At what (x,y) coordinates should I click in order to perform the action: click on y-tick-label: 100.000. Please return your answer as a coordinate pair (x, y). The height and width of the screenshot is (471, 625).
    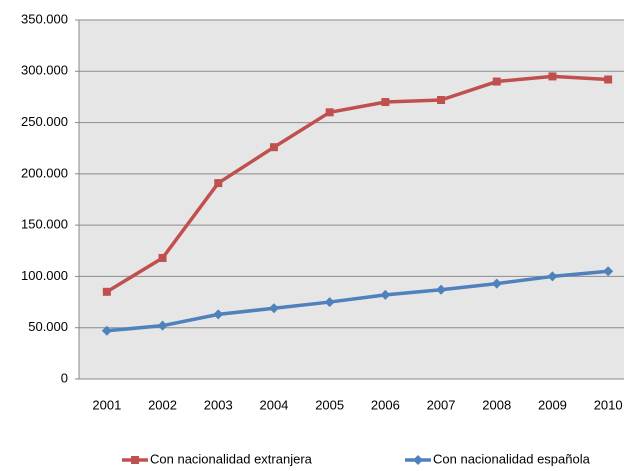
    Looking at the image, I should click on (44, 275).